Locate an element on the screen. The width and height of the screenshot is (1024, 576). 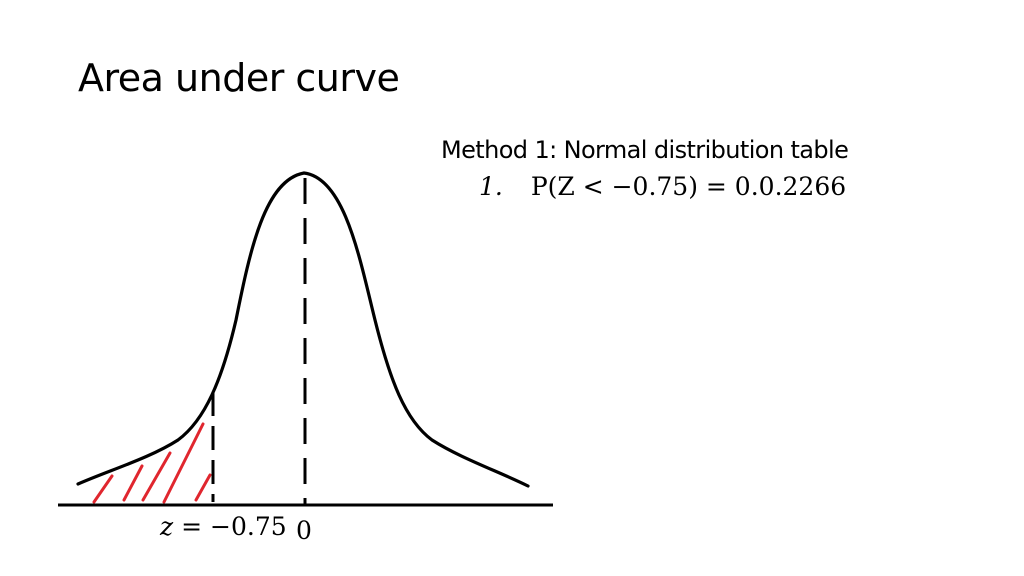
left-tail-hatching is located at coordinates (152, 463).